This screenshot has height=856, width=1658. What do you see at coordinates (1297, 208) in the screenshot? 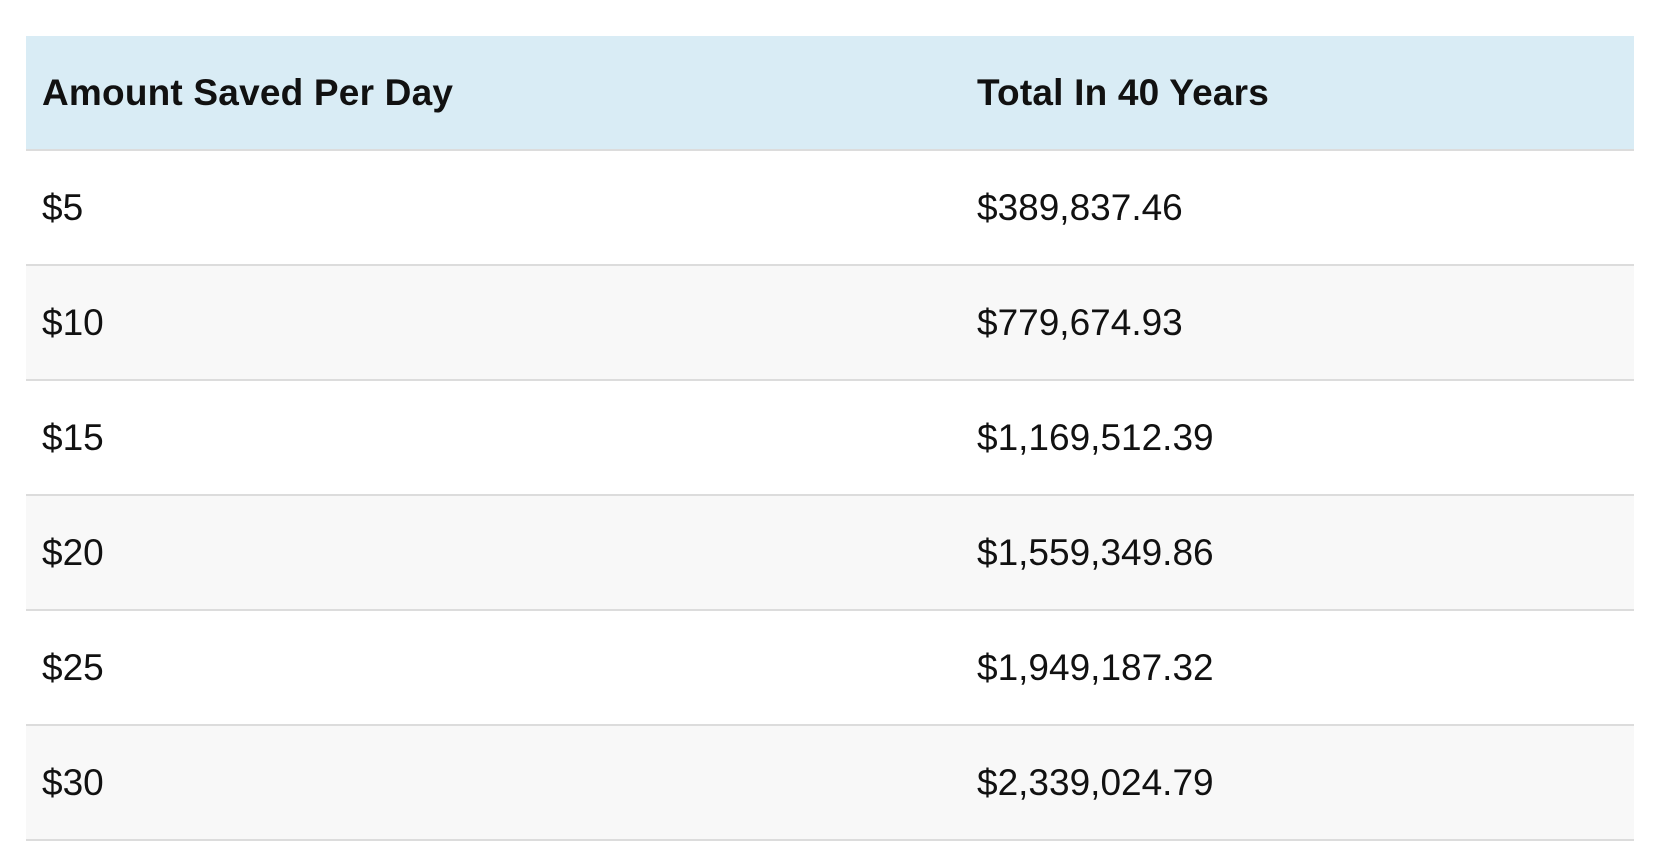
I see `cell-total: $389,837.46` at bounding box center [1297, 208].